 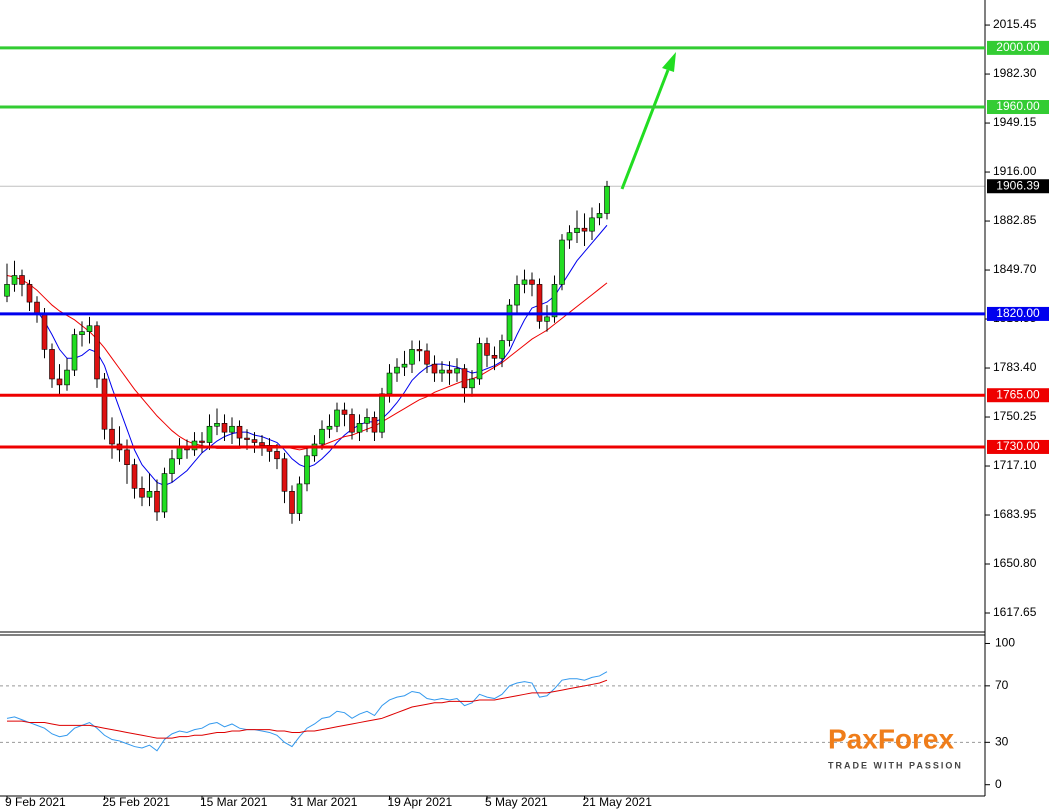 What do you see at coordinates (1002, 685) in the screenshot?
I see `y-tick-label: 70` at bounding box center [1002, 685].